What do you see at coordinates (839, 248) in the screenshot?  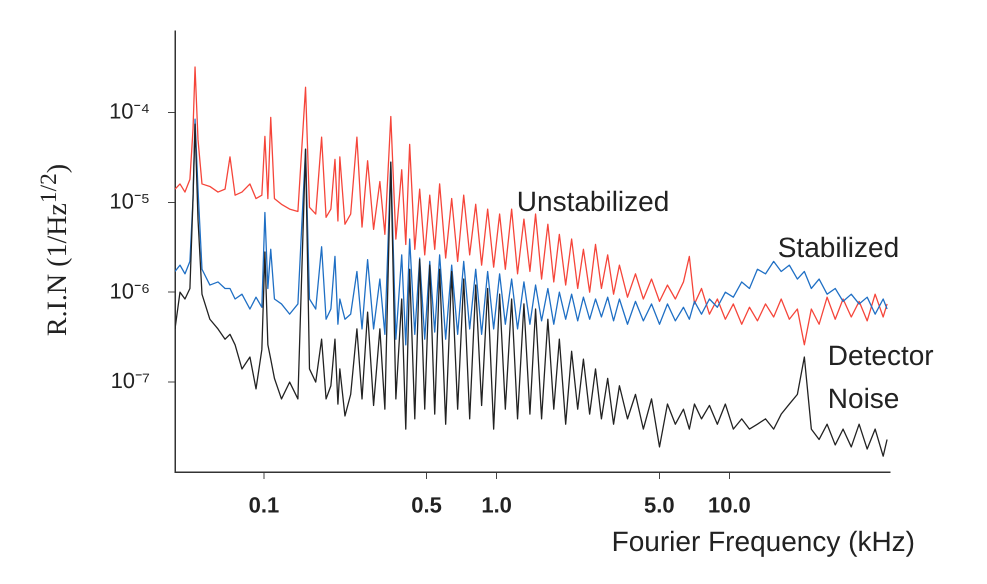 I see `series-label: Stabilized` at bounding box center [839, 248].